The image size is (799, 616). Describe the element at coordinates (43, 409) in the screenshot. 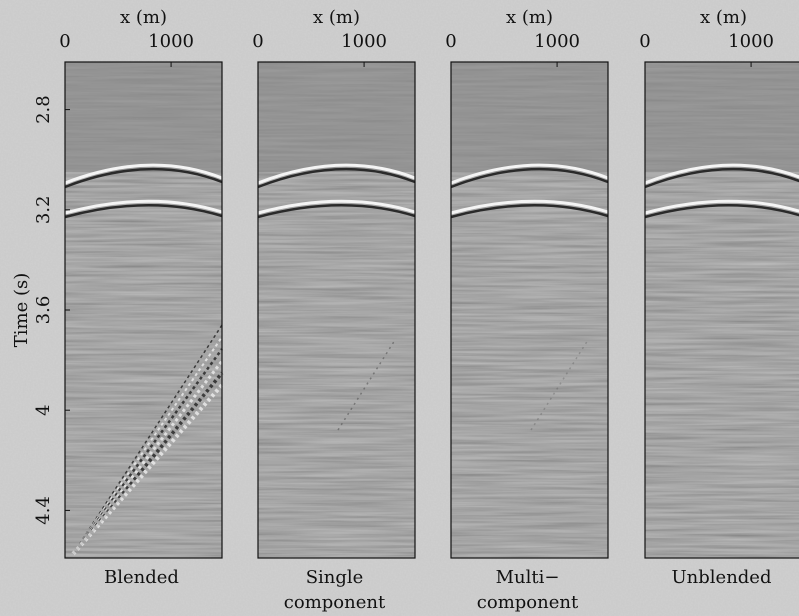

I see `y-tick-label: 4` at that location.